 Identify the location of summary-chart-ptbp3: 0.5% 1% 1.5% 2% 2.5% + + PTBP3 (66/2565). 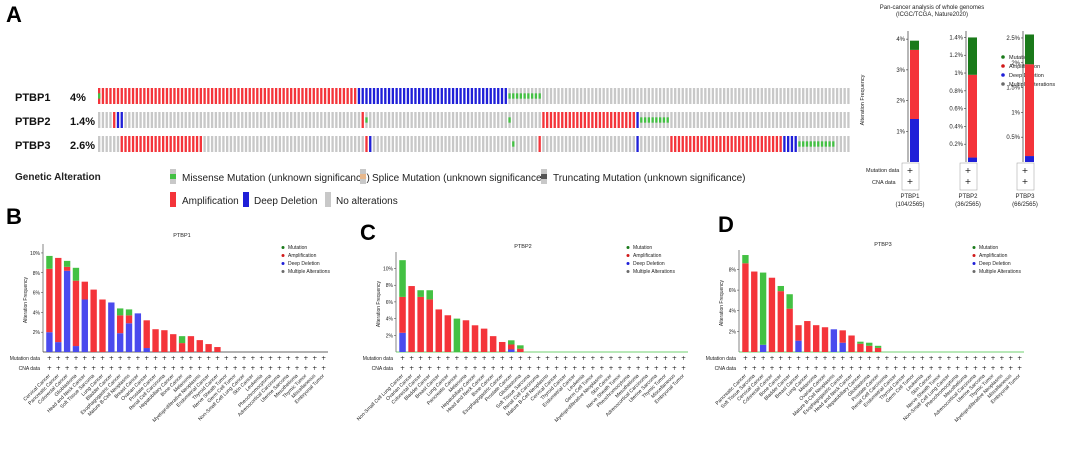
(1022, 119).